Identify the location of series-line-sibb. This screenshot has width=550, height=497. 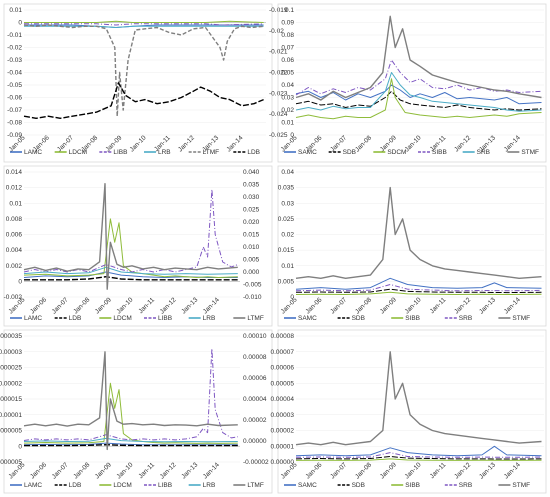
(418, 459).